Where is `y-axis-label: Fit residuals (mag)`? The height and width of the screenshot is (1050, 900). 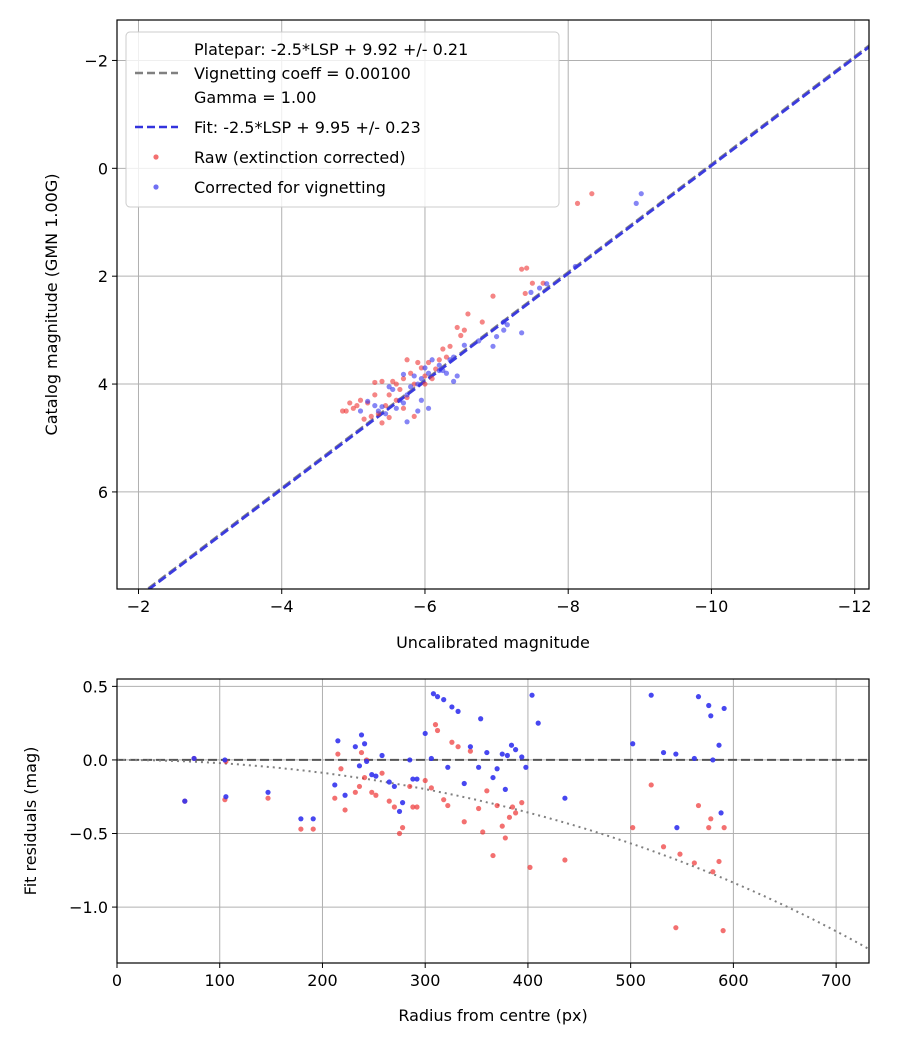
y-axis-label: Fit residuals (mag) is located at coordinates (30, 821).